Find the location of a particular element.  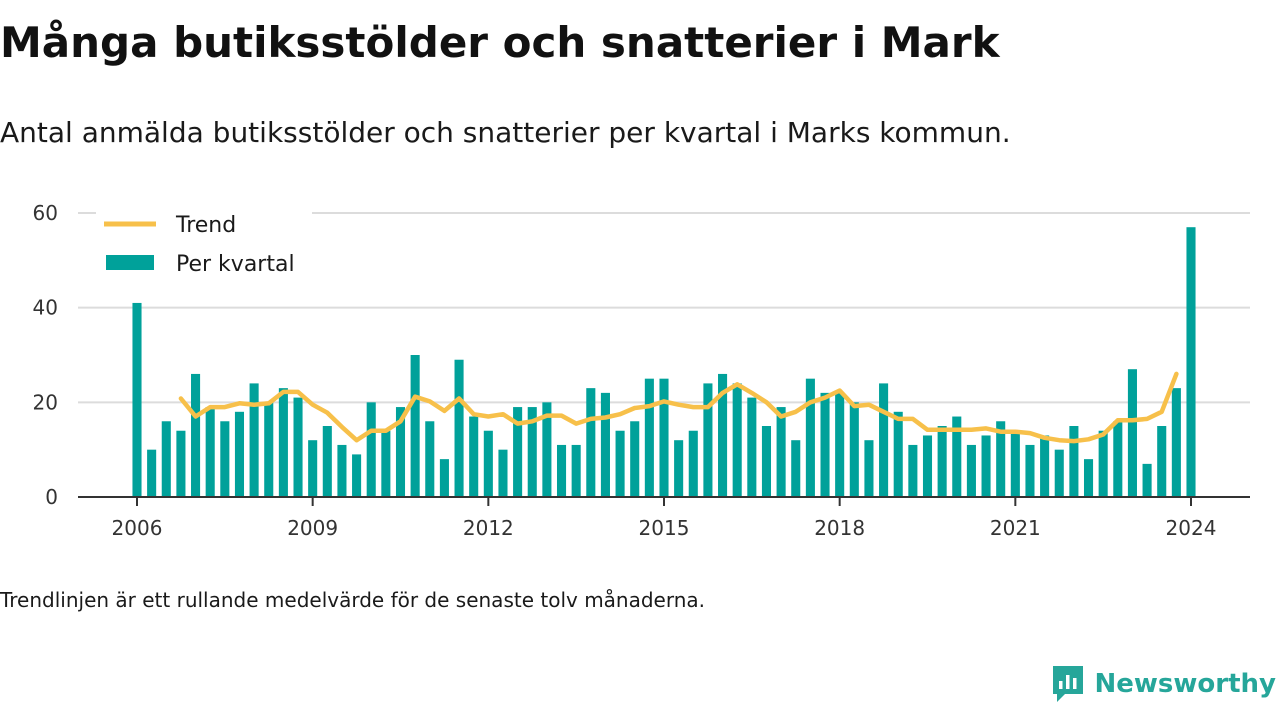

legend-background is located at coordinates (204, 246).